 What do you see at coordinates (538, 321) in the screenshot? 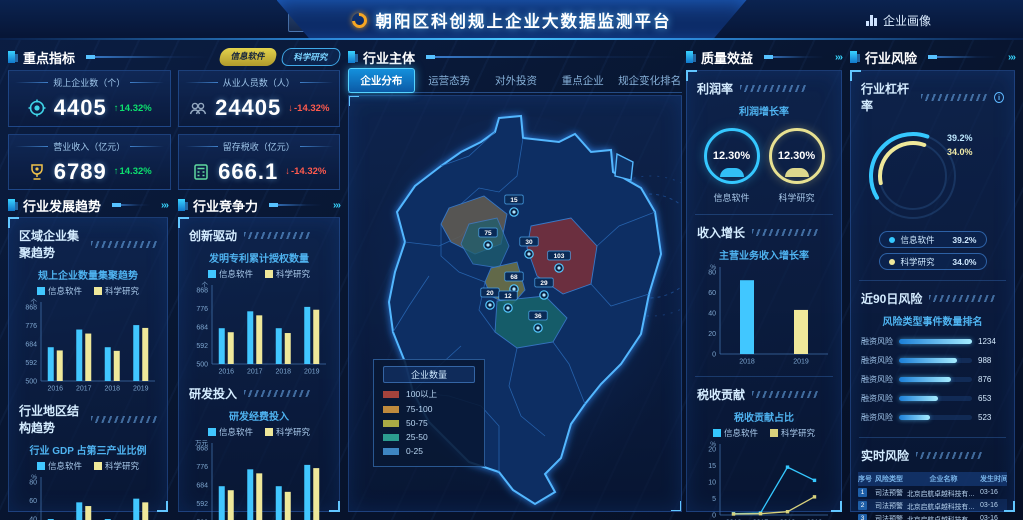
I see `map-marker: 36` at bounding box center [538, 321].